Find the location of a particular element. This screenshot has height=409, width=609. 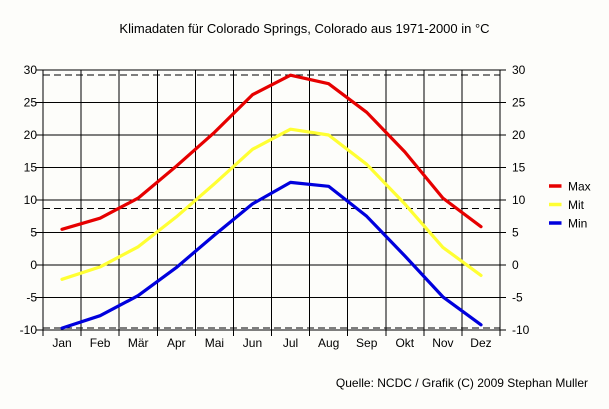

y-axis-label-left: 10 is located at coordinates (31, 200).